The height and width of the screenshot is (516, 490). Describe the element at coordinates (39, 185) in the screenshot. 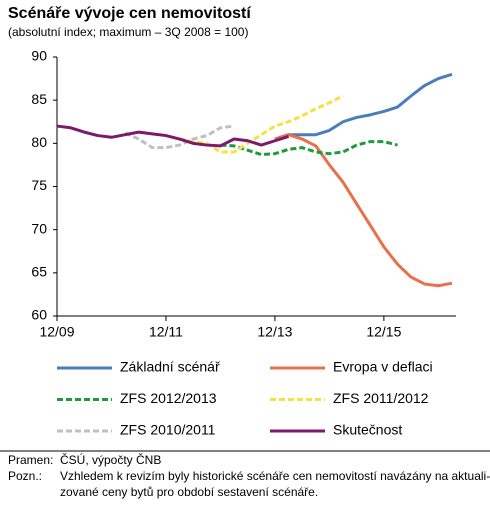

I see `y-tick-label: 75` at that location.